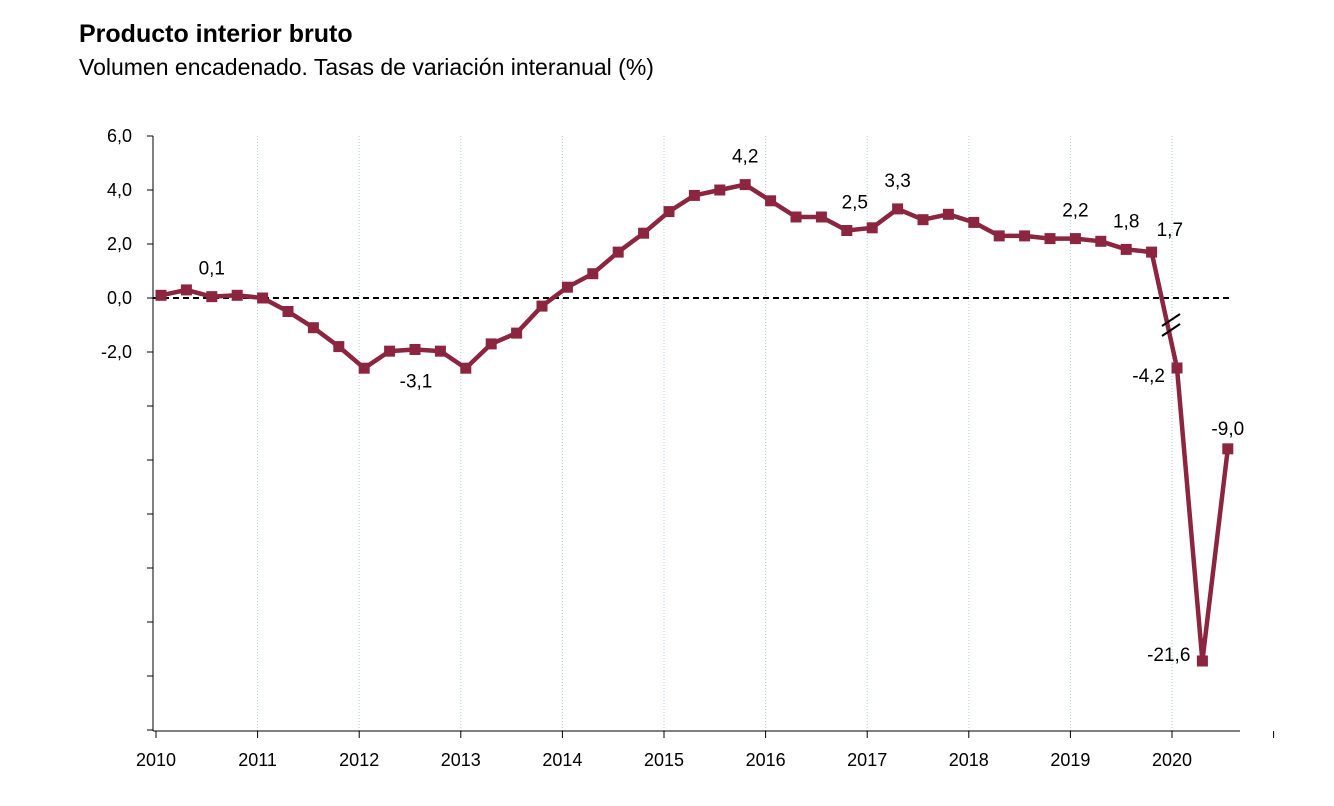 Image resolution: width=1334 pixels, height=806 pixels. I want to click on data-label: 0,1, so click(212, 269).